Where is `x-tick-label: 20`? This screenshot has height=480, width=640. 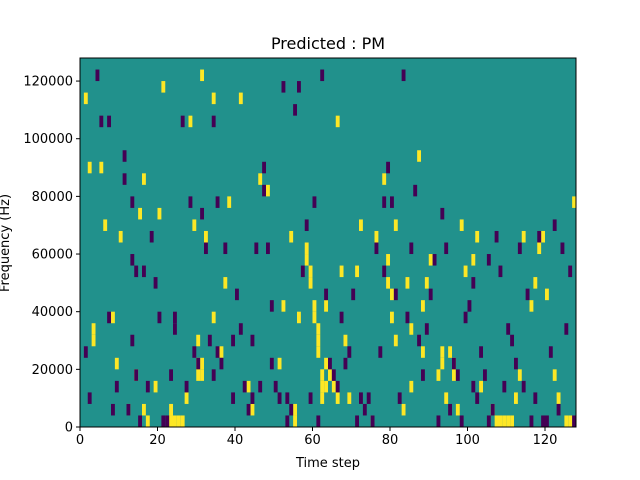 x-tick-label: 20 is located at coordinates (157, 440).